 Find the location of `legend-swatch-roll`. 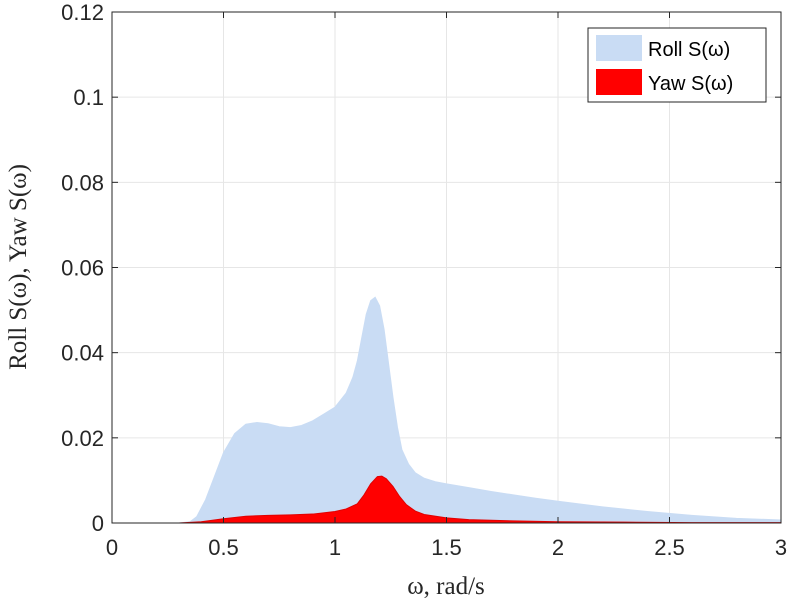

legend-swatch-roll is located at coordinates (619, 48).